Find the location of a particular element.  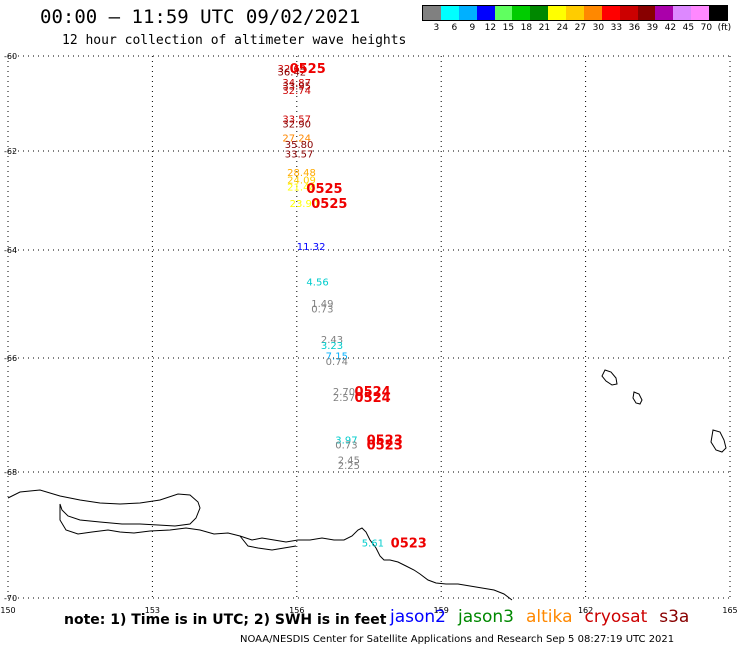

wave-height-label: 5.61 is located at coordinates (373, 544).